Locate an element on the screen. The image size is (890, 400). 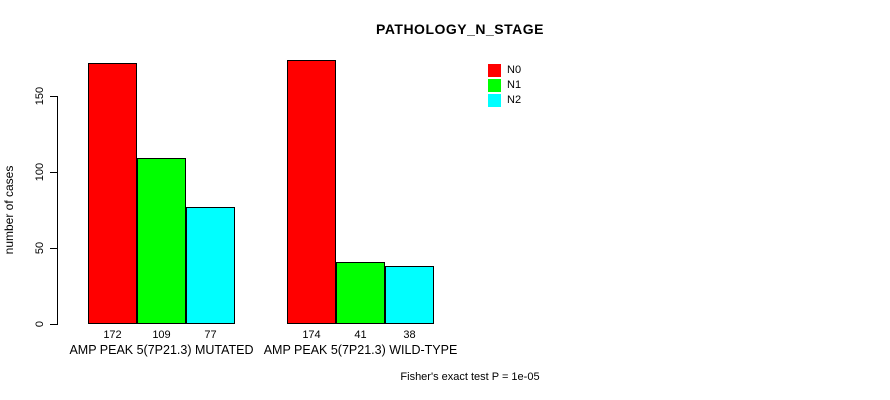
category-label: AMP PEAK 5(7P21.3) WILD-TYPE is located at coordinates (360, 350).